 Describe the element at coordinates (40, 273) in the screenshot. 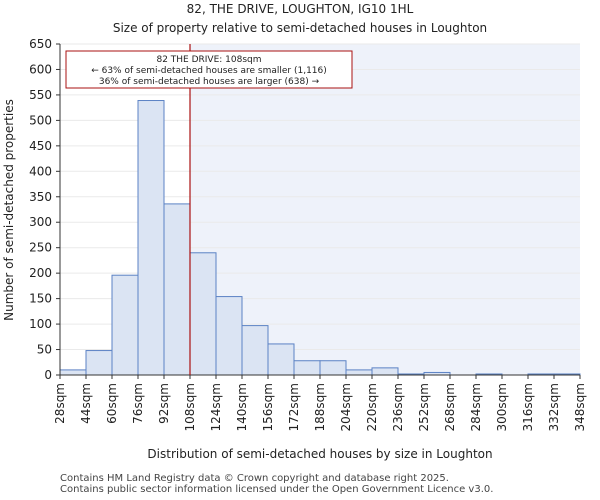

I see `y-tick-label: 200` at that location.